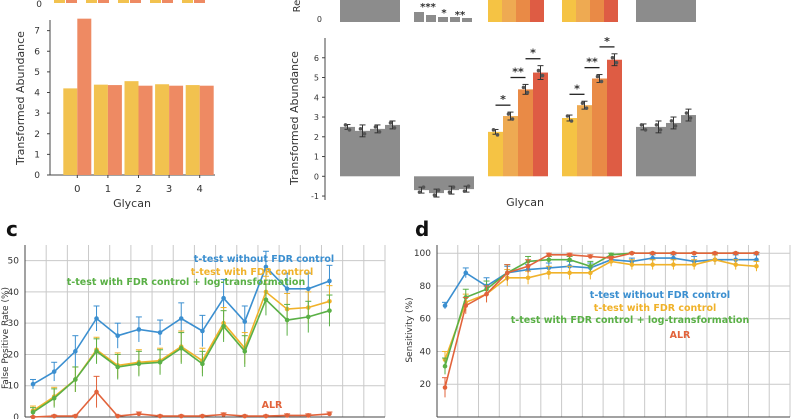 Image resolution: width=800 pixels, height=419 pixels. Describe the element at coordinates (37, 73) in the screenshot. I see `panel-a-y-tick-label: 5` at that location.